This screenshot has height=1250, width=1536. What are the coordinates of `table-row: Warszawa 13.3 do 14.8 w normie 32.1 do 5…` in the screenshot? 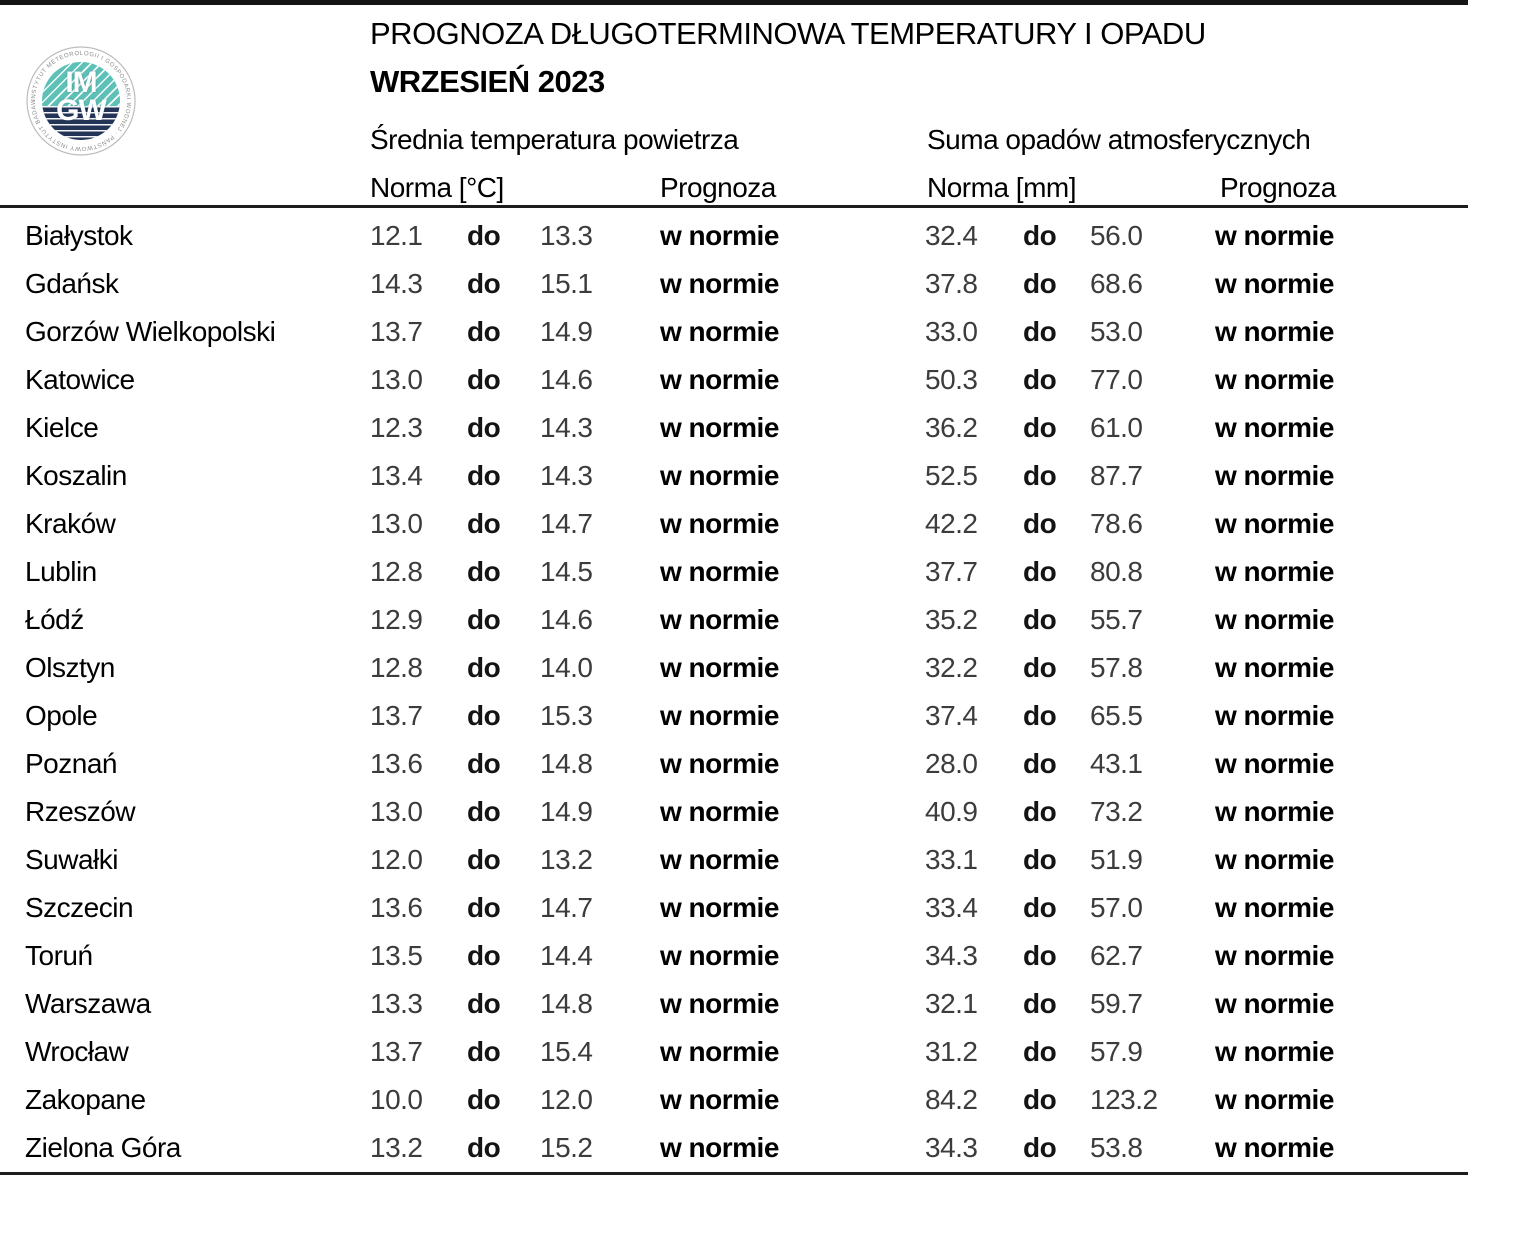 It's located at (734, 1004).